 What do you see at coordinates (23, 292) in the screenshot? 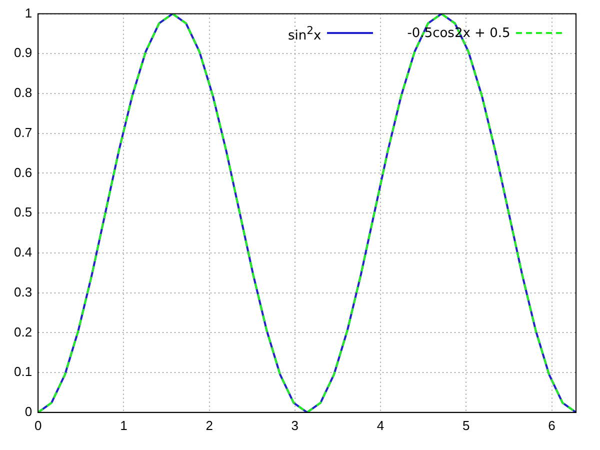
I see `y-tick-label: 0.3` at bounding box center [23, 292].